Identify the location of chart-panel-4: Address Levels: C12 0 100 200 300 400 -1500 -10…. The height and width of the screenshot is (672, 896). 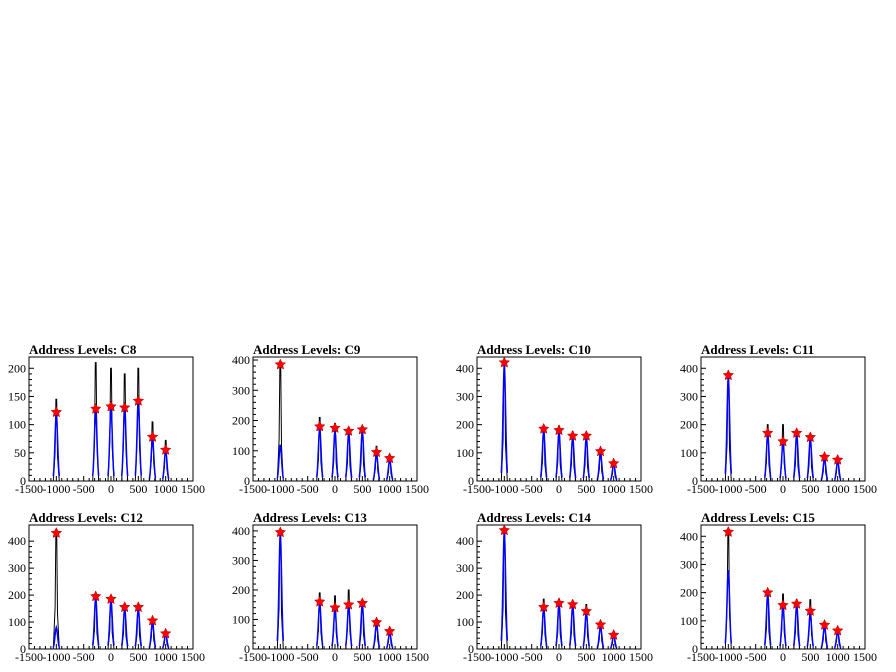
(106, 587).